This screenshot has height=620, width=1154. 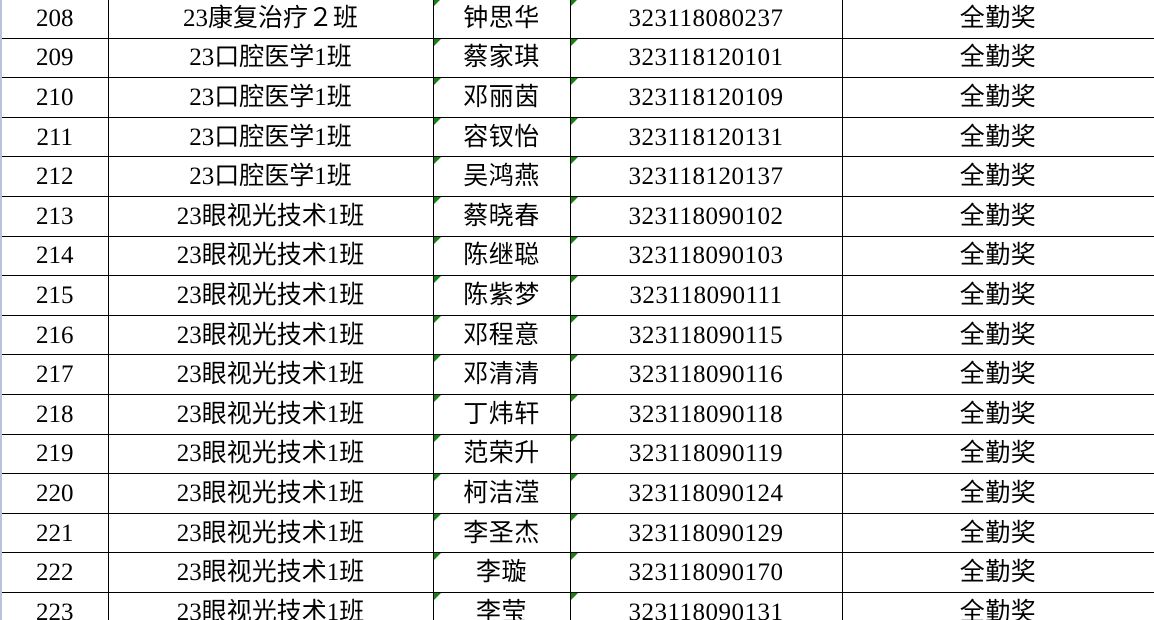 What do you see at coordinates (706, 97) in the screenshot?
I see `cell-id: 323118120109` at bounding box center [706, 97].